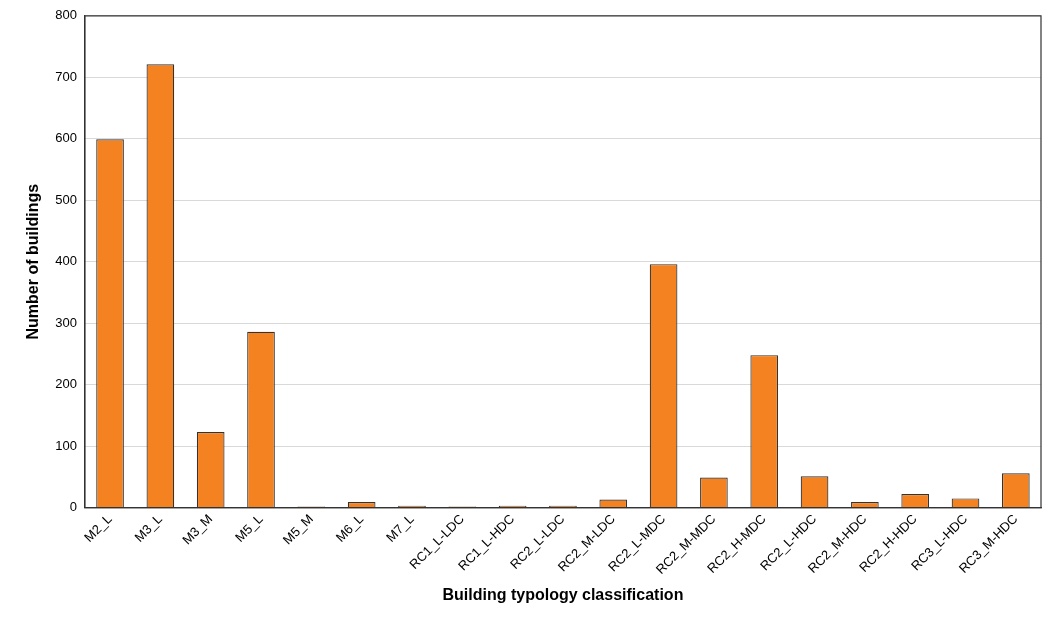 Image resolution: width=1061 pixels, height=619 pixels. Describe the element at coordinates (66, 199) in the screenshot. I see `y-tick-label: 500` at that location.